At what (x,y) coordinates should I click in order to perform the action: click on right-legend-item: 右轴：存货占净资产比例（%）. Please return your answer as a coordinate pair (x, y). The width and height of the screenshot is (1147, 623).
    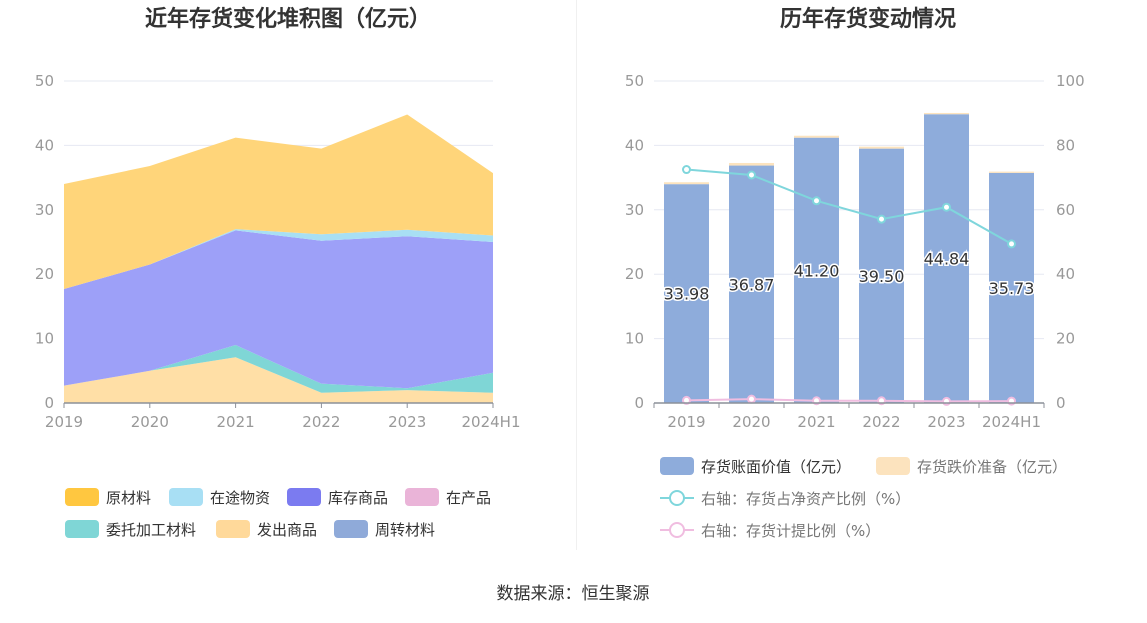
    Looking at the image, I should click on (785, 499).